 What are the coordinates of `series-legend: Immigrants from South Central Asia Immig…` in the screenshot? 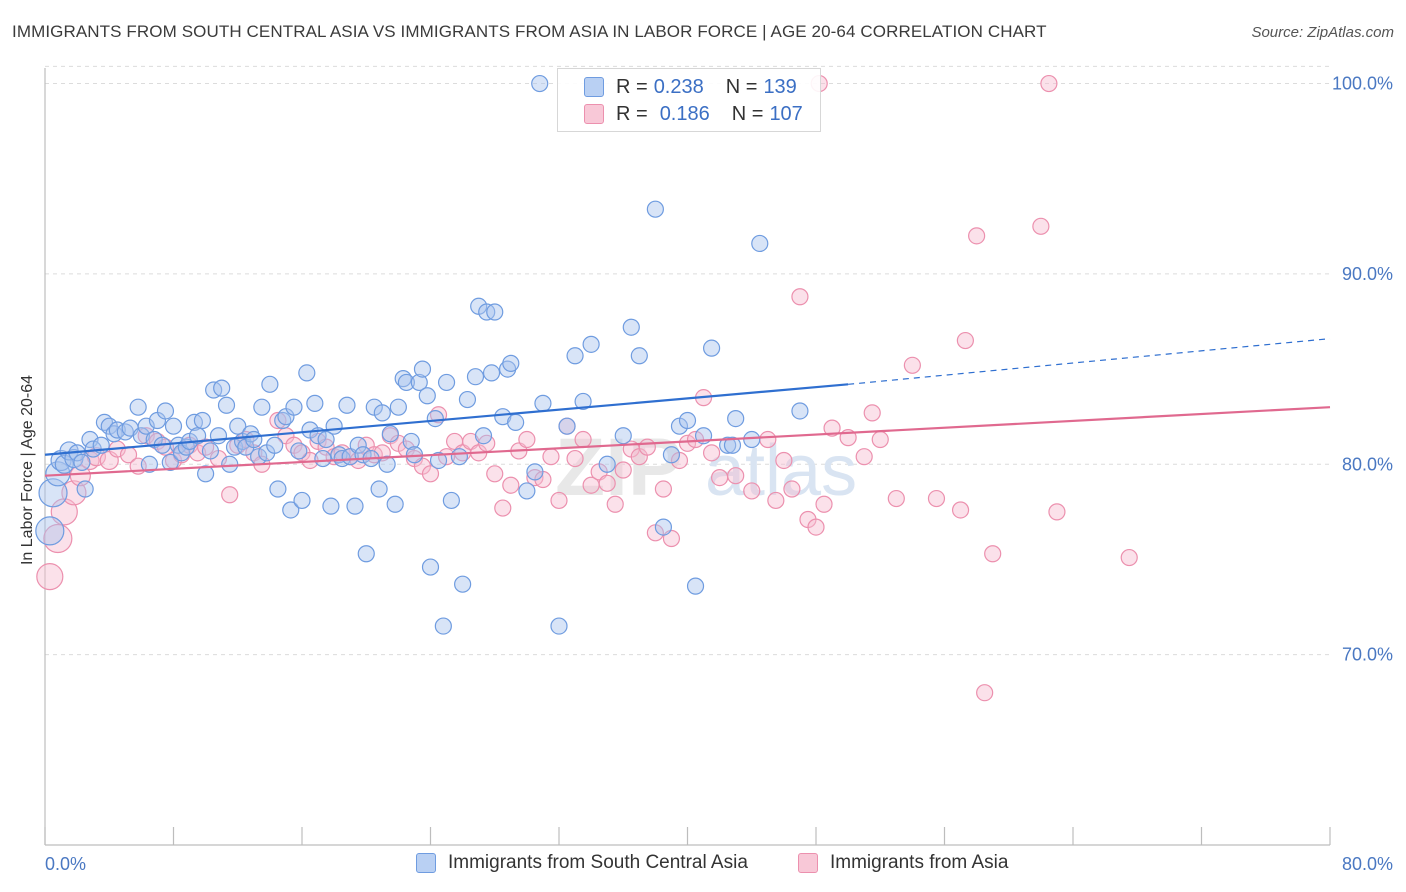 It's located at (703, 864).